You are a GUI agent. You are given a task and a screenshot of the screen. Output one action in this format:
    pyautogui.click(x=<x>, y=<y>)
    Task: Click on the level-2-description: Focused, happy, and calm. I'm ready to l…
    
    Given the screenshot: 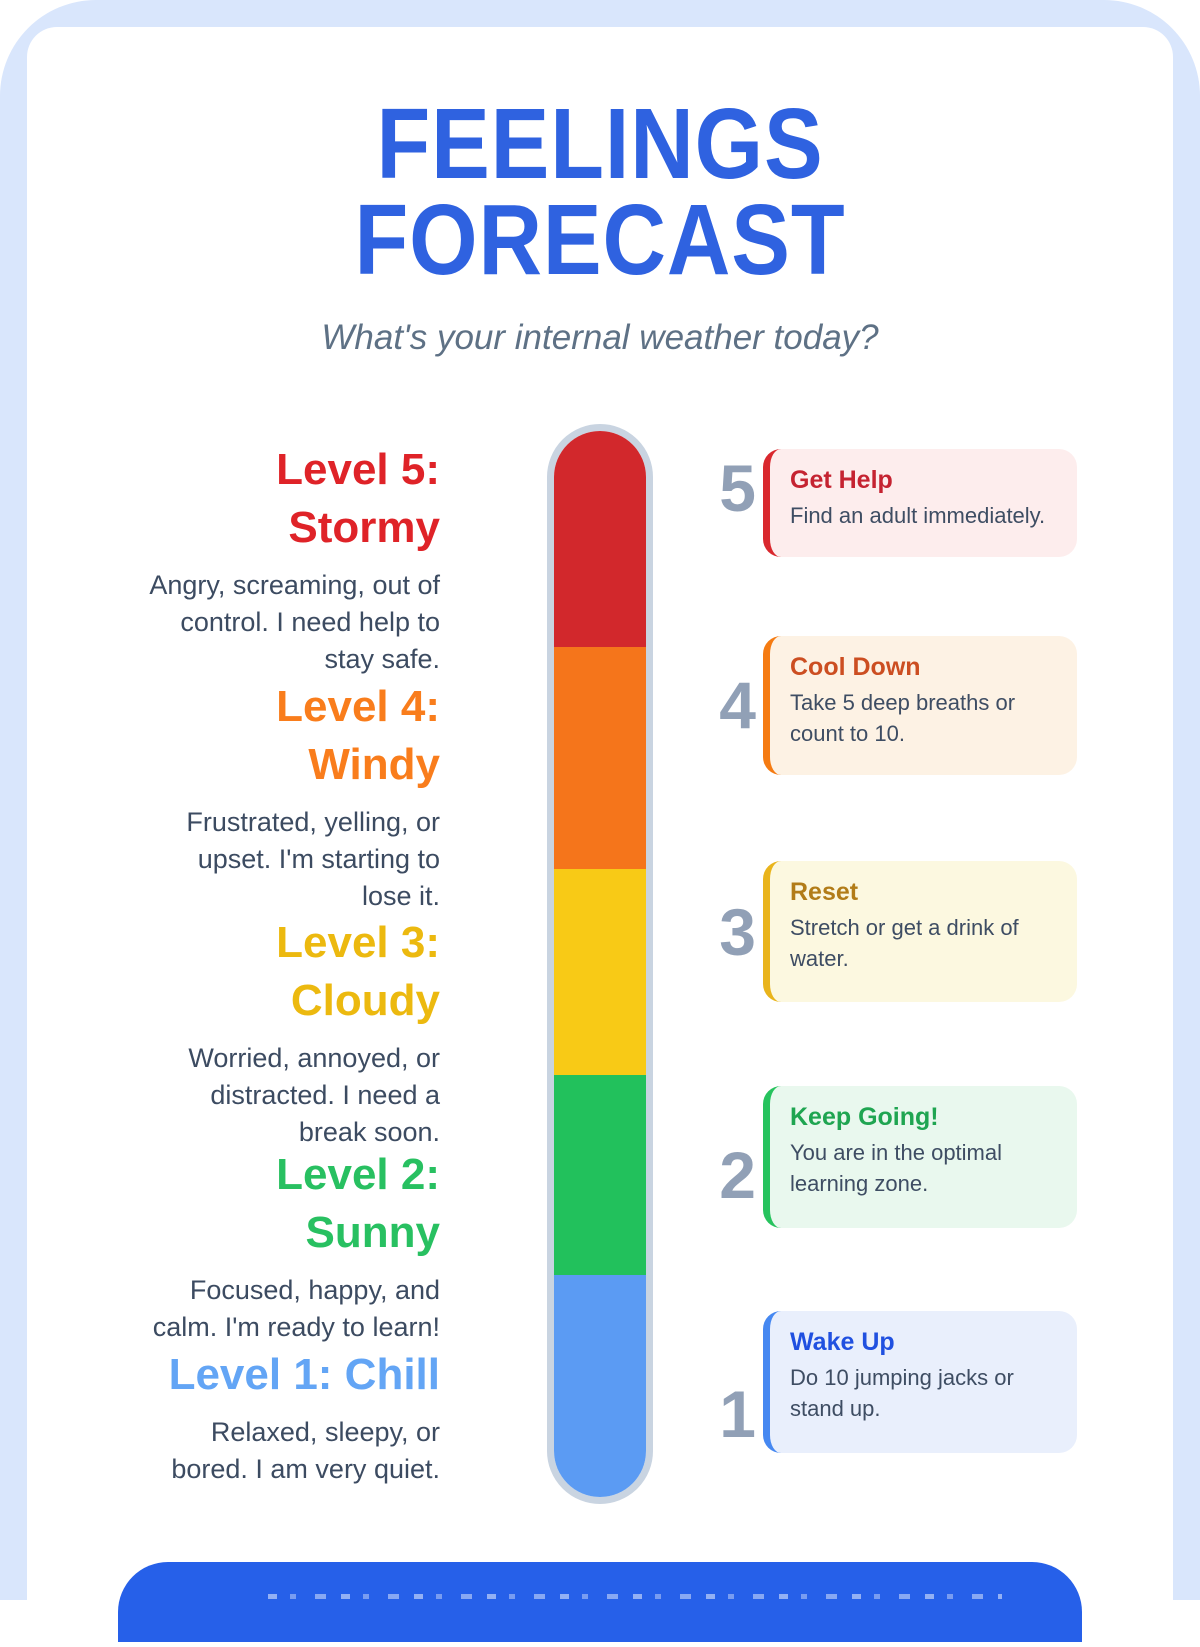 What is the action you would take?
    pyautogui.click(x=296, y=1308)
    